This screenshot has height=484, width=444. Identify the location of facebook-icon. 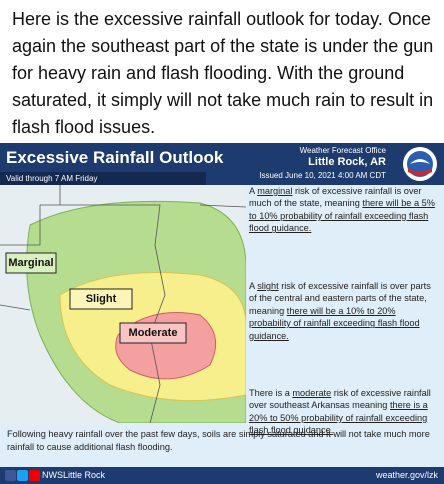
(10, 475).